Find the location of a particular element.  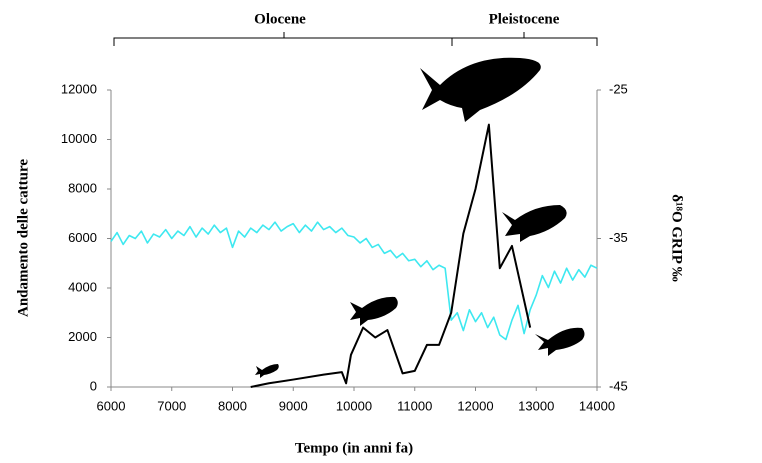

annotation: Olocene is located at coordinates (280, 19).